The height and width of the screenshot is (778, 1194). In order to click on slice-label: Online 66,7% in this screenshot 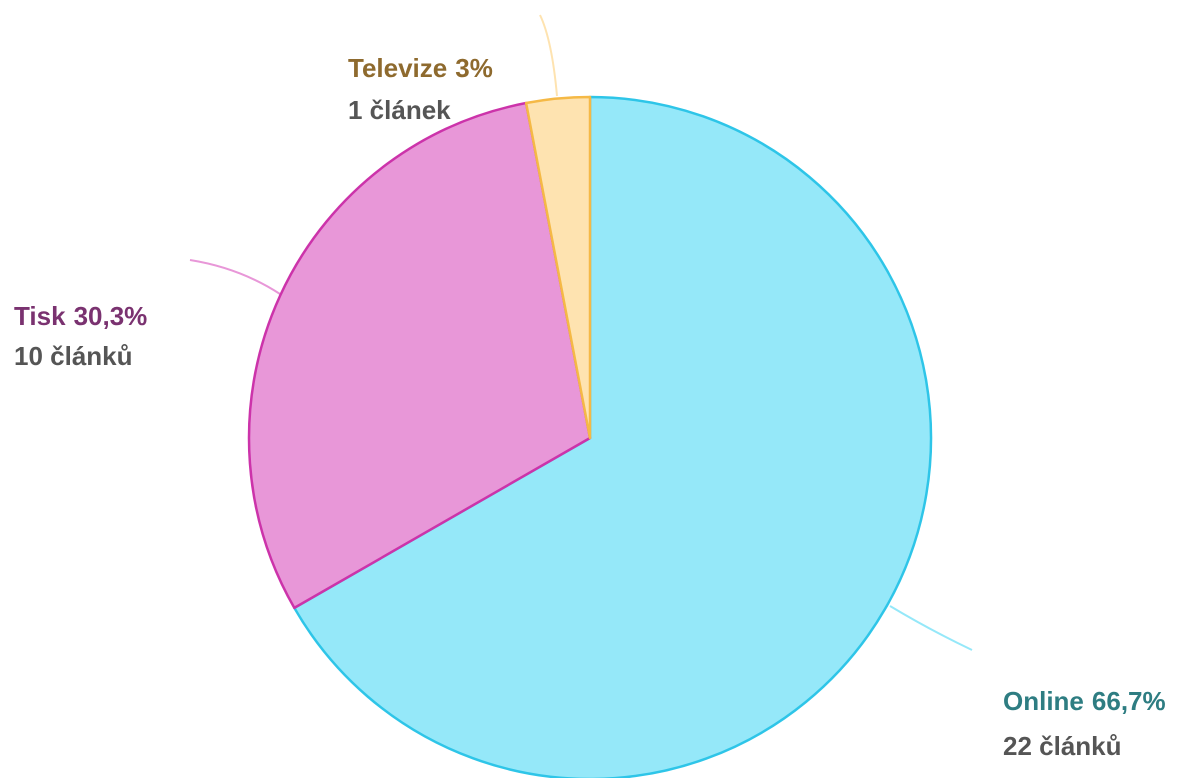, I will do `click(1084, 701)`.